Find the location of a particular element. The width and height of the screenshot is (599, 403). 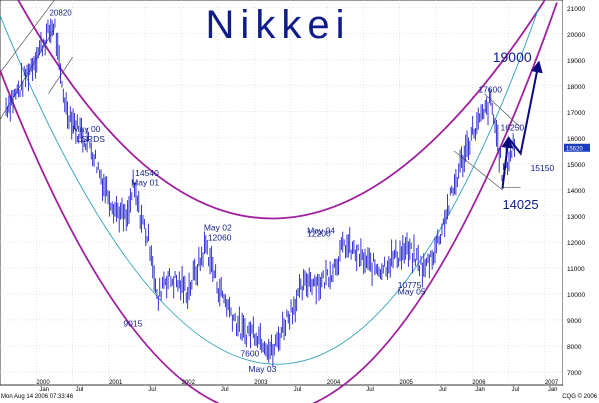

x-tick-label: 2000 is located at coordinates (43, 383).